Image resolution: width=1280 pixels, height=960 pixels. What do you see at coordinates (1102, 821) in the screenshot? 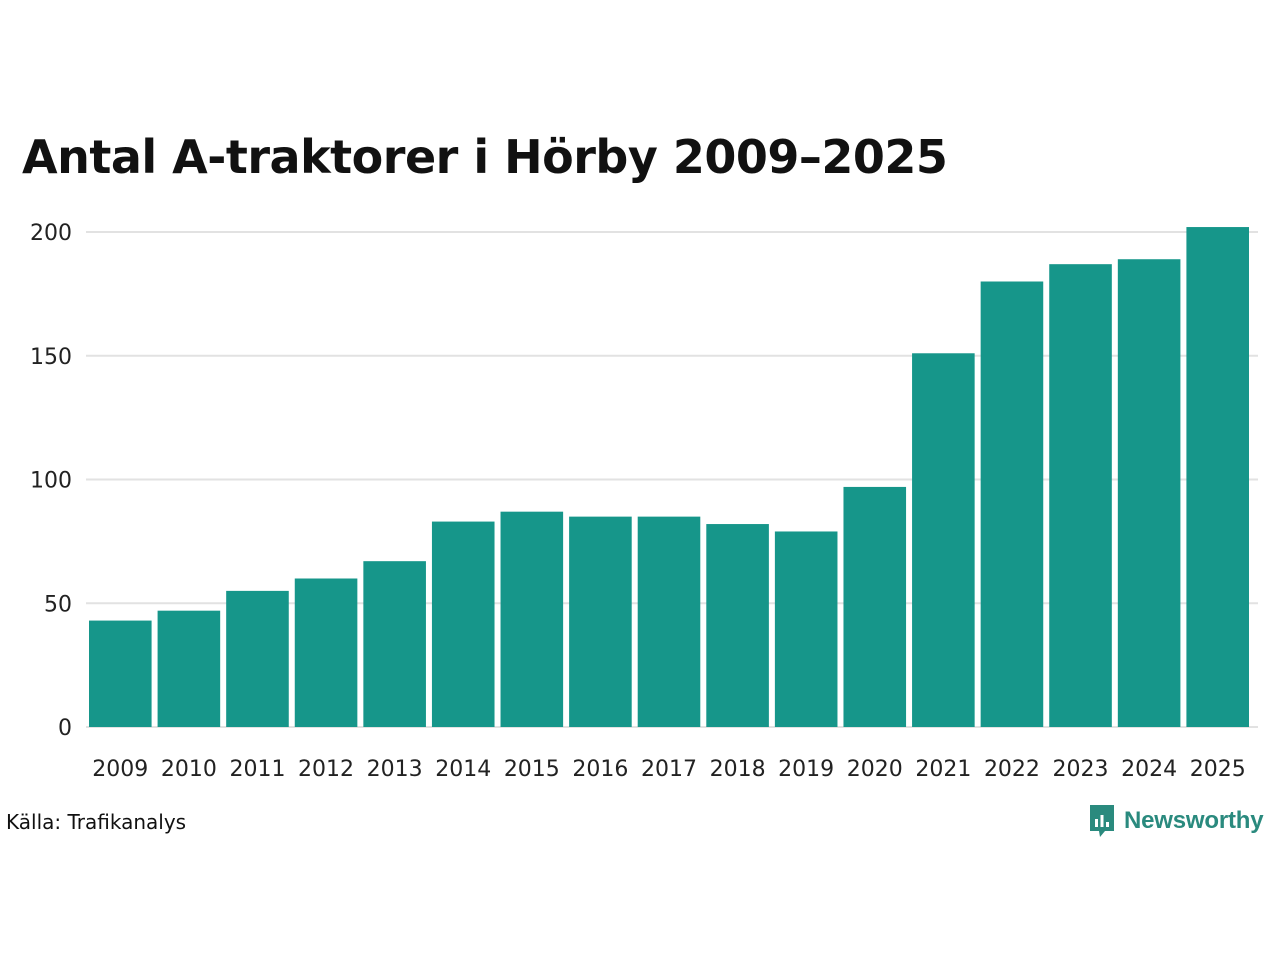
I see `newsworthy-icon` at bounding box center [1102, 821].